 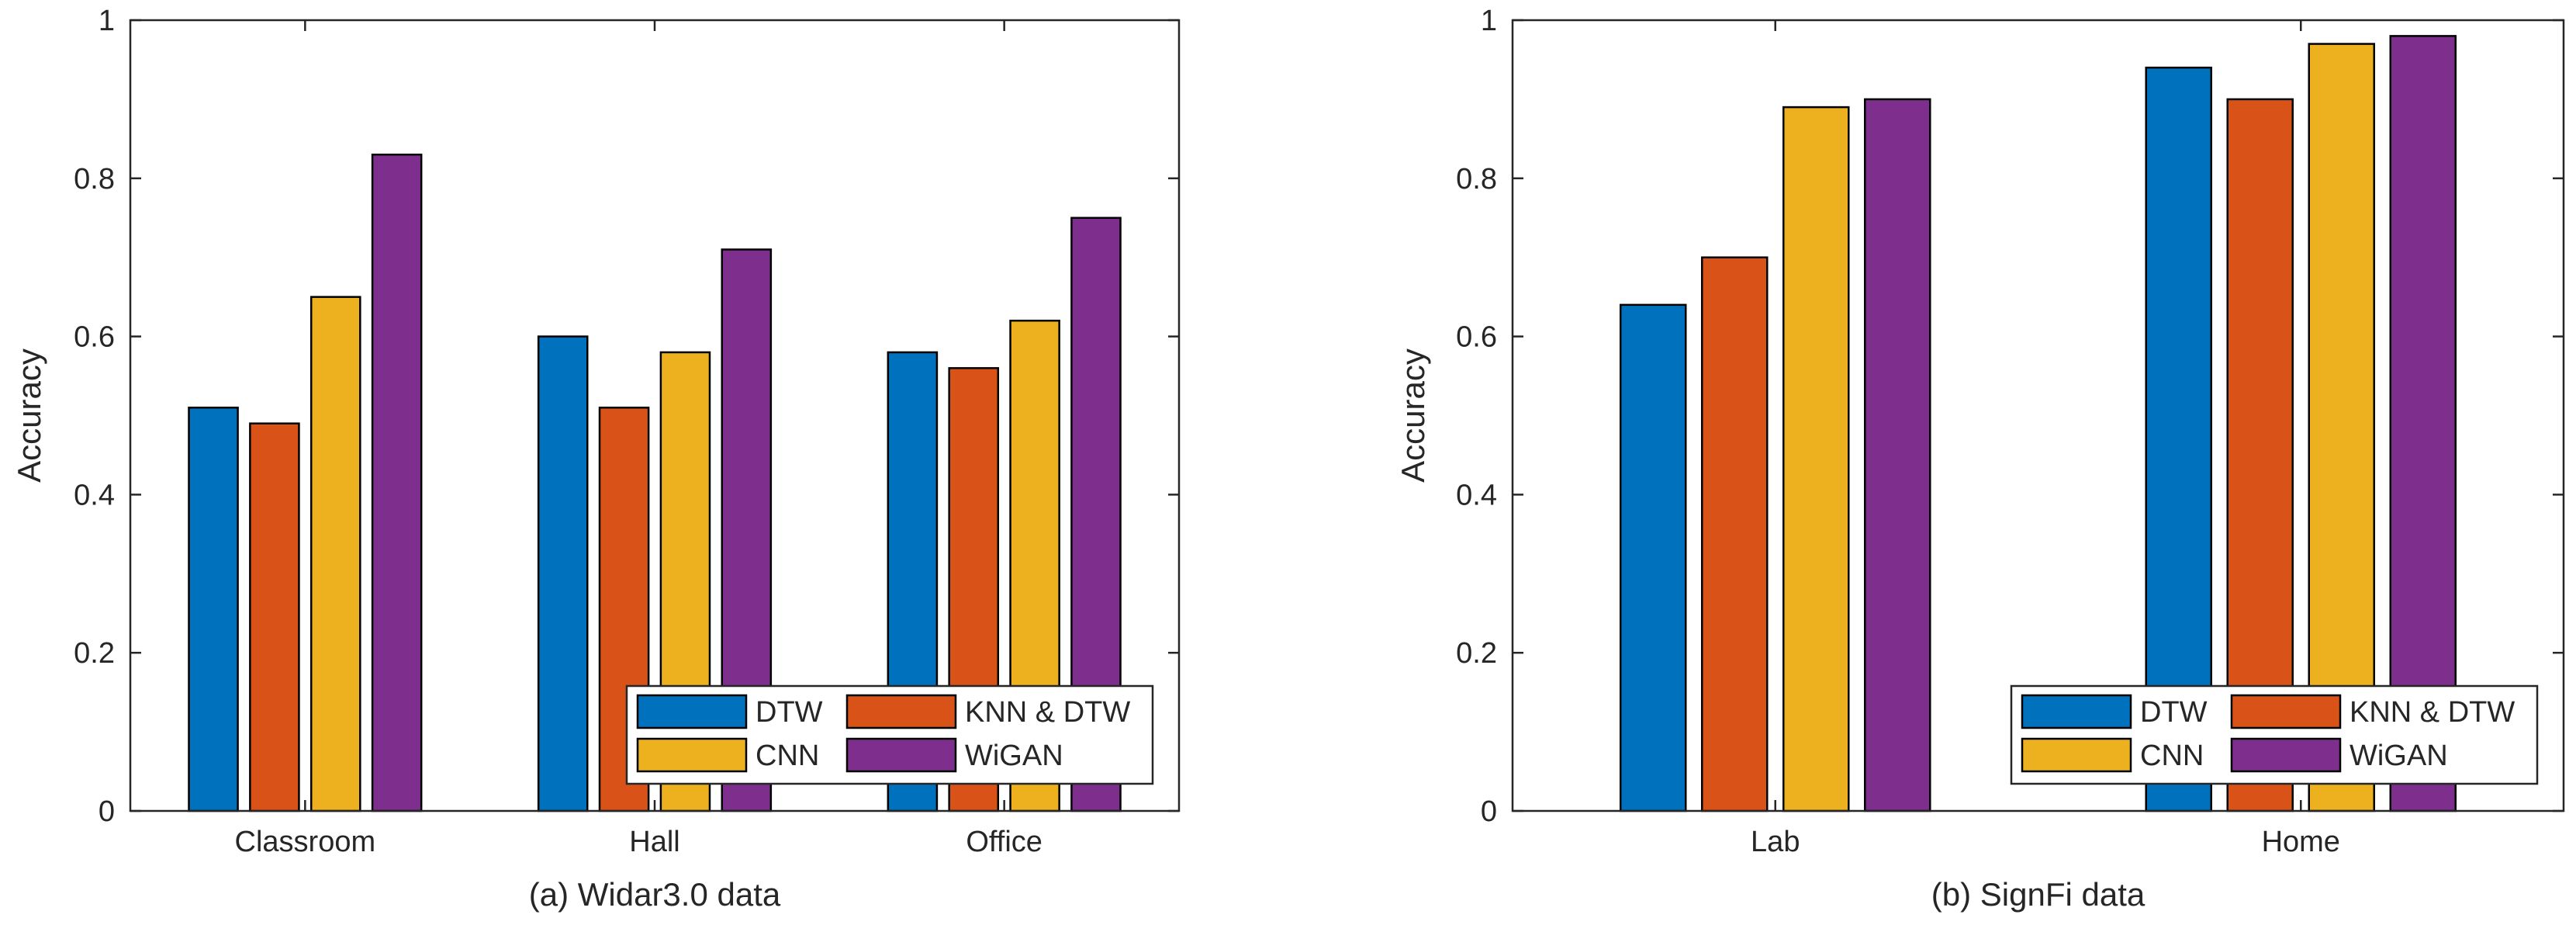 I want to click on bar-dtw-classroom, so click(x=213, y=609).